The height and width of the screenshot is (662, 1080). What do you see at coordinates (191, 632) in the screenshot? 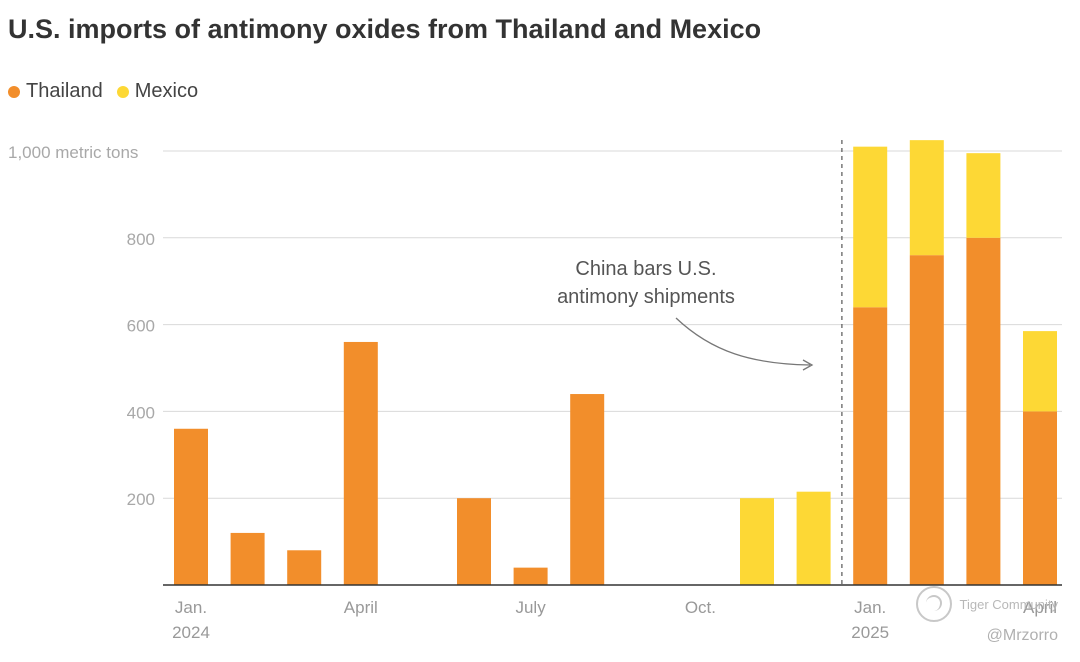
I see `x-tick-label: 2024` at bounding box center [191, 632].